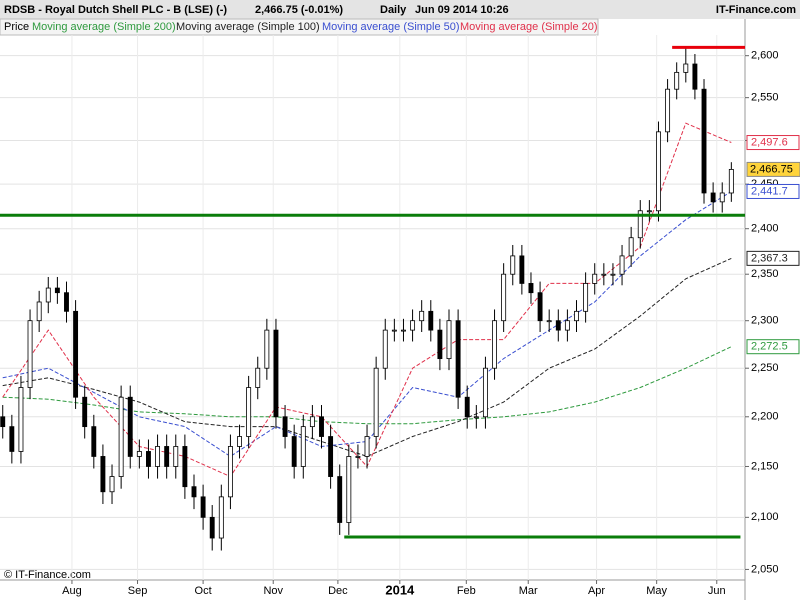 This screenshot has width=800, height=605. Describe the element at coordinates (765, 417) in the screenshot. I see `y-tick-label: 2,200` at that location.